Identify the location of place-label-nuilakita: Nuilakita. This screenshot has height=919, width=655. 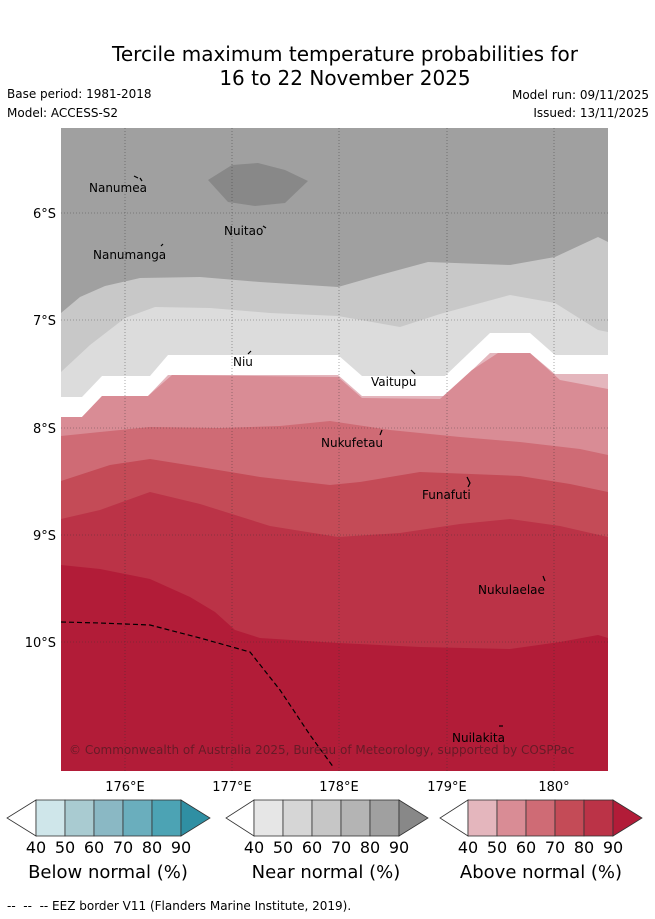
(478, 738).